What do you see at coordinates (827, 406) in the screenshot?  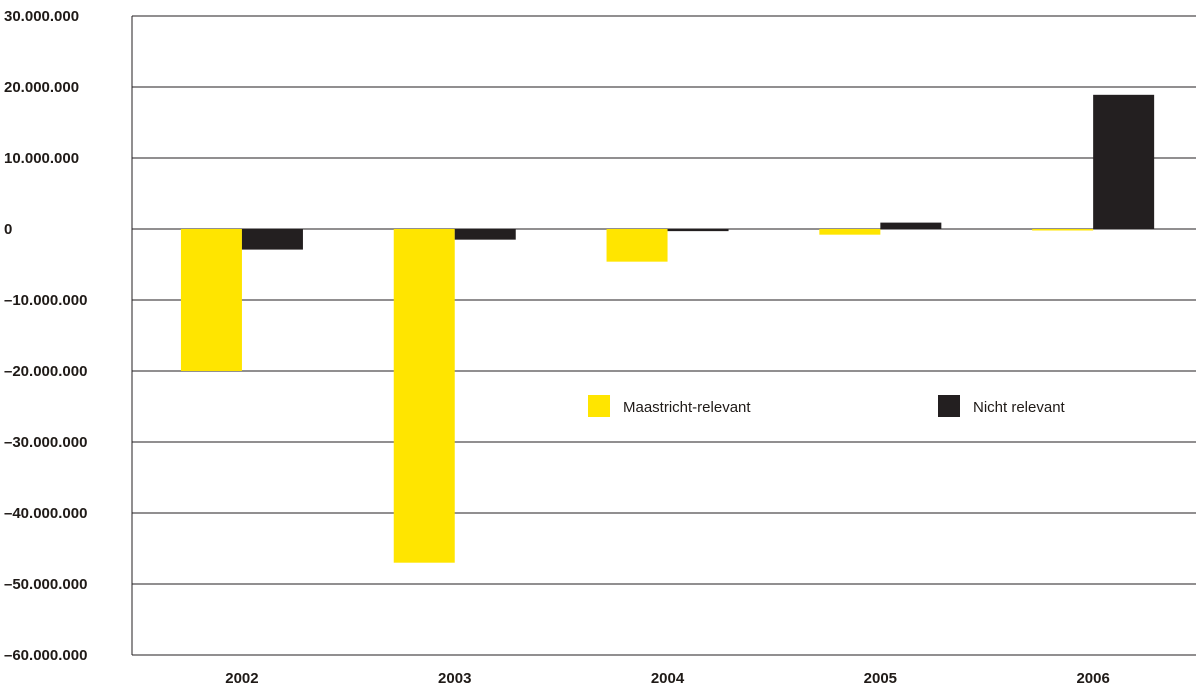 I see `legend: Maastricht-relevant Nicht relevant` at bounding box center [827, 406].